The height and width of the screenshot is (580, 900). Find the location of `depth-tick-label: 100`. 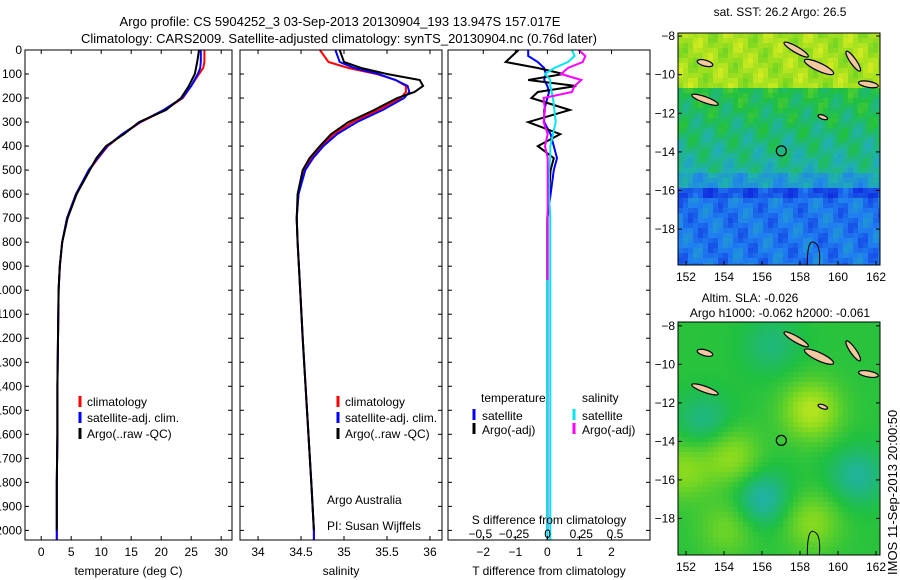

depth-tick-label: 100 is located at coordinates (12, 74).